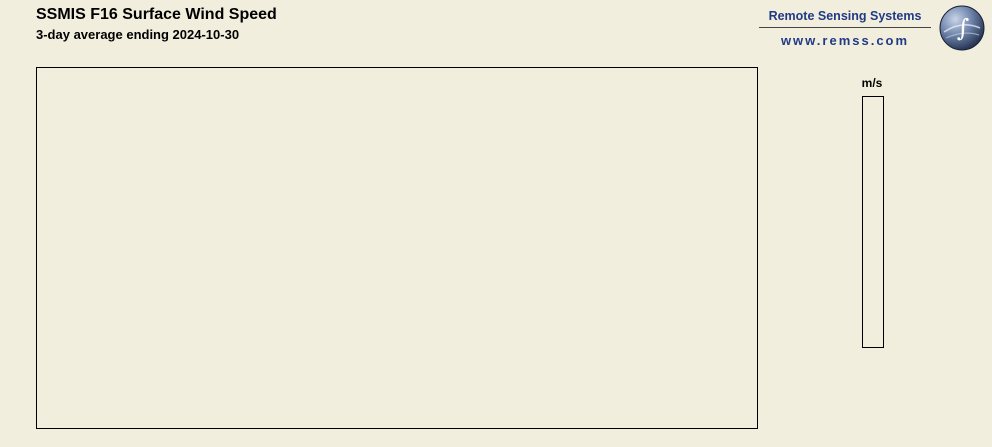 This screenshot has height=447, width=992. I want to click on page-title: SSMIS F16 Surface Wind Speed, so click(156, 14).